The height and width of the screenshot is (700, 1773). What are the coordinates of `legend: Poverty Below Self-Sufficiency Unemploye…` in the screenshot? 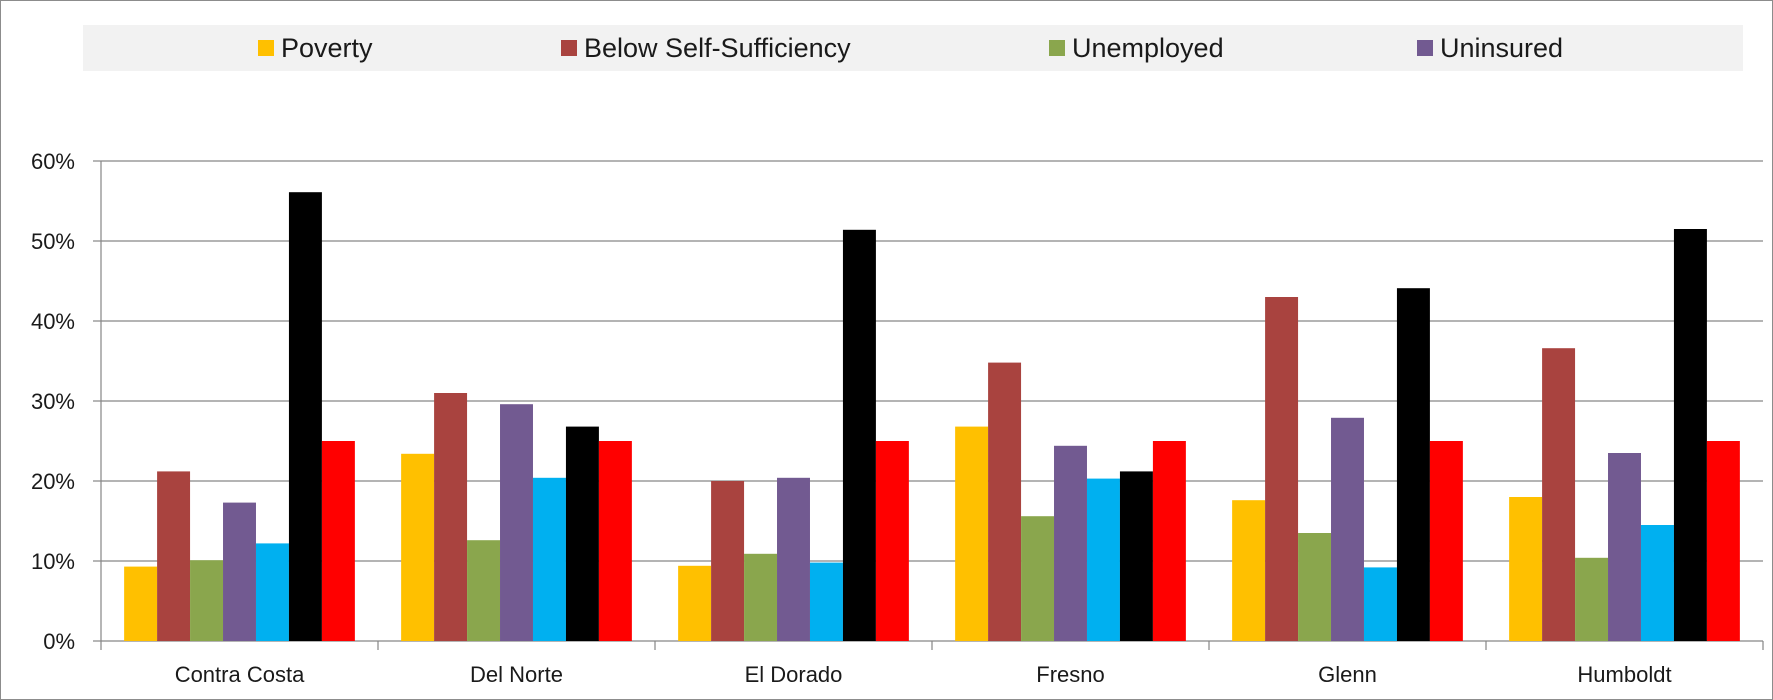 It's located at (913, 48).